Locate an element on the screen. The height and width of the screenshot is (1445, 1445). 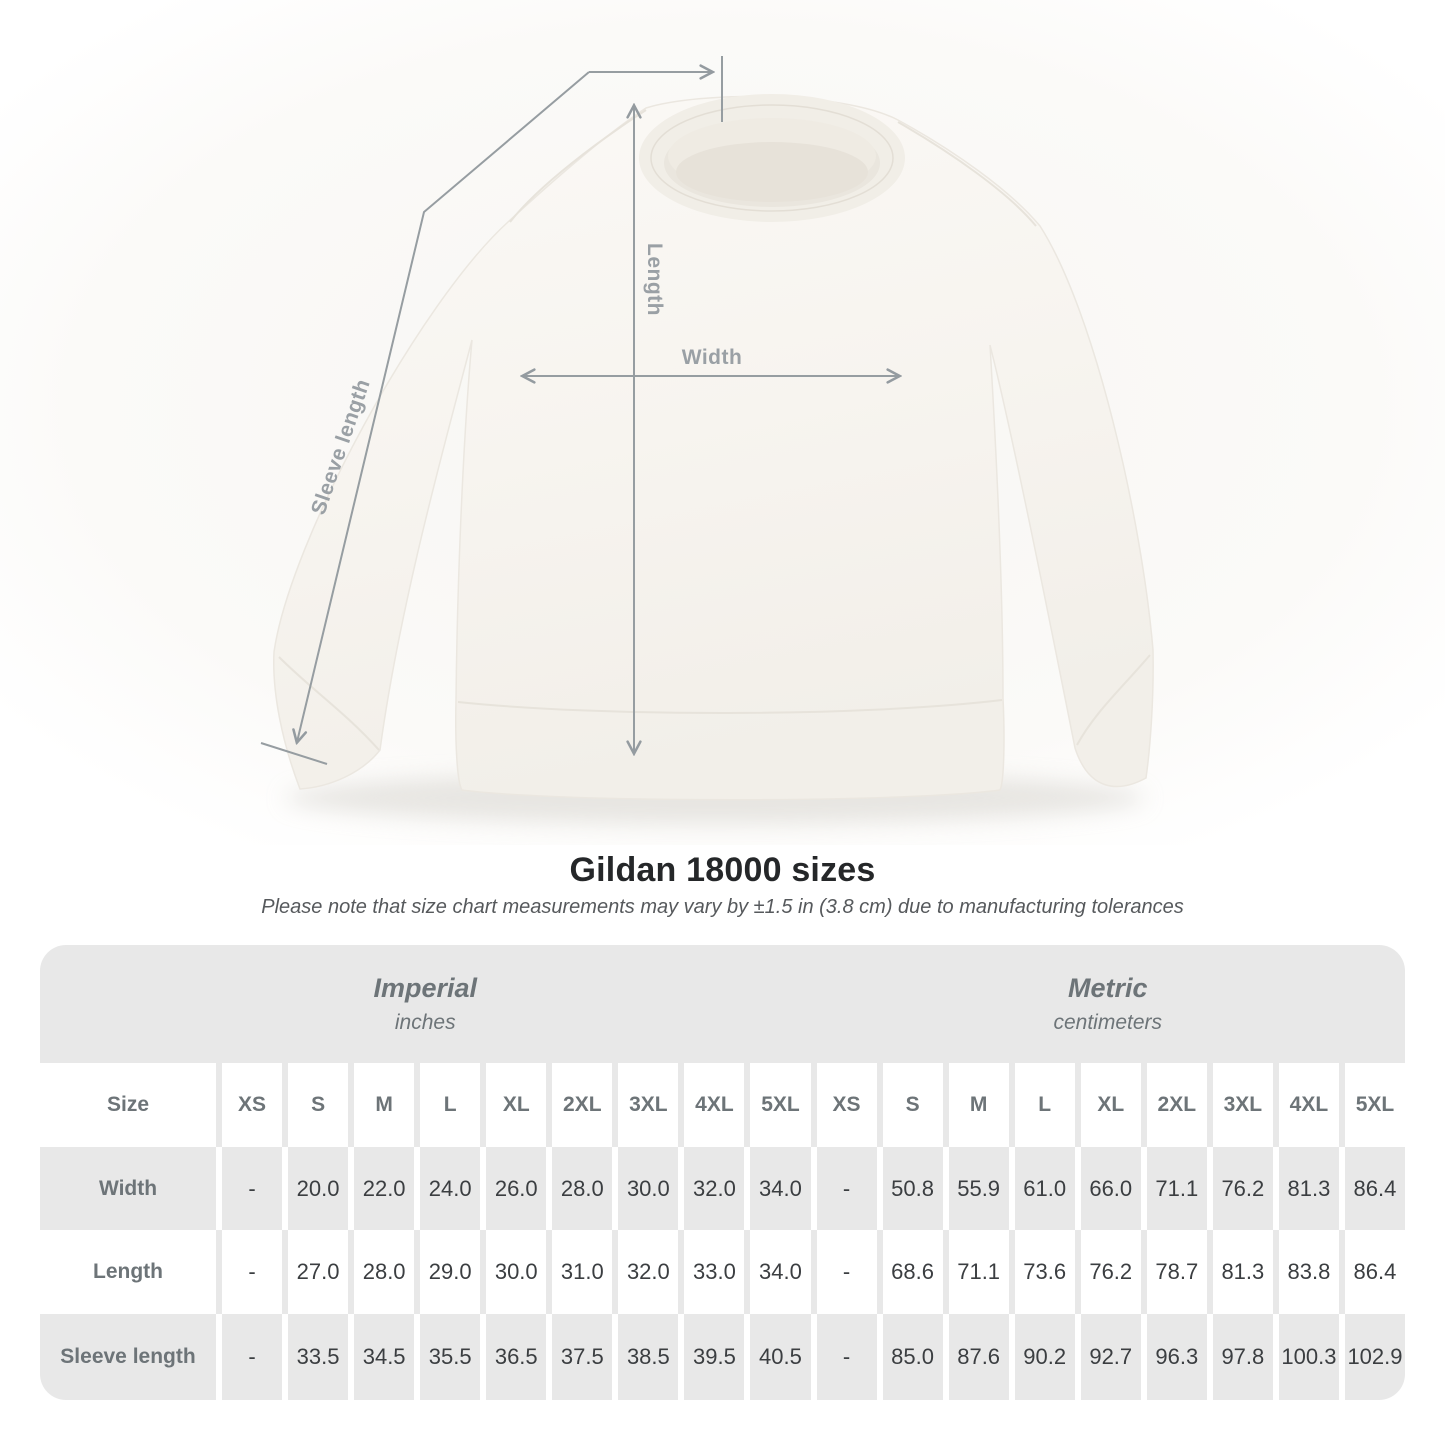
metric-header: Metric centimeters is located at coordinates (1108, 1004).